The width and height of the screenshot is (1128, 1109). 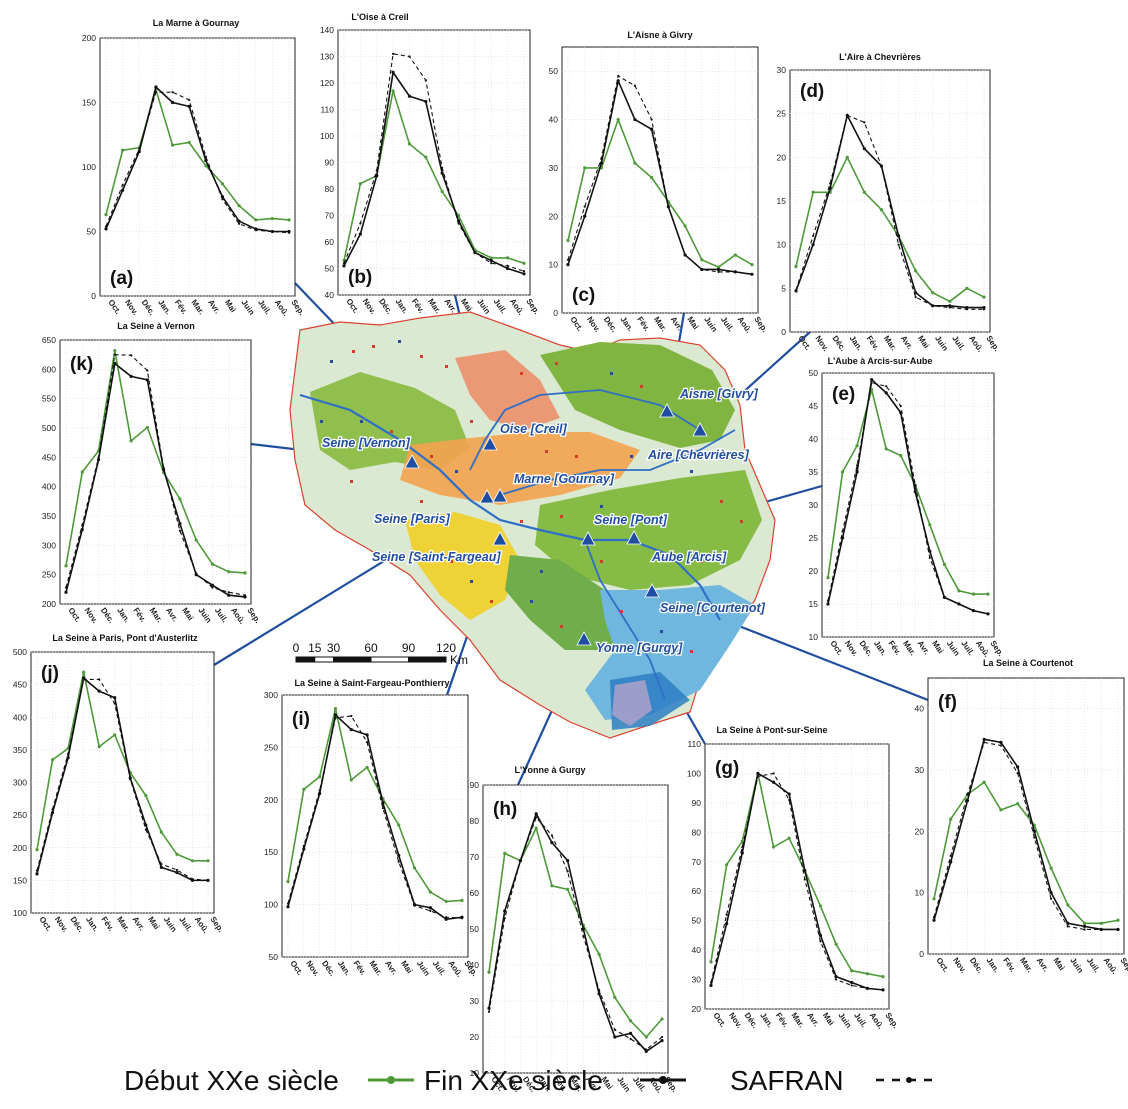 I want to click on station-label: Aube [Arcis], so click(x=689, y=557).